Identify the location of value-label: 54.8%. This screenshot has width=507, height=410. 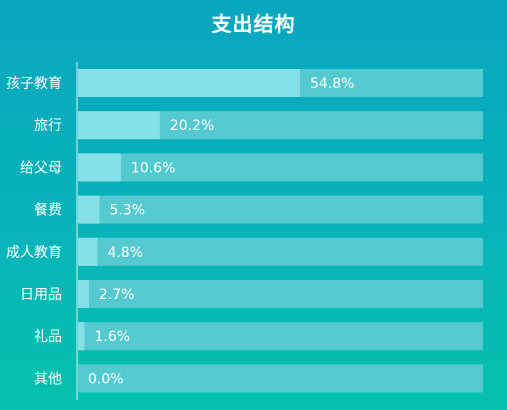
(332, 84).